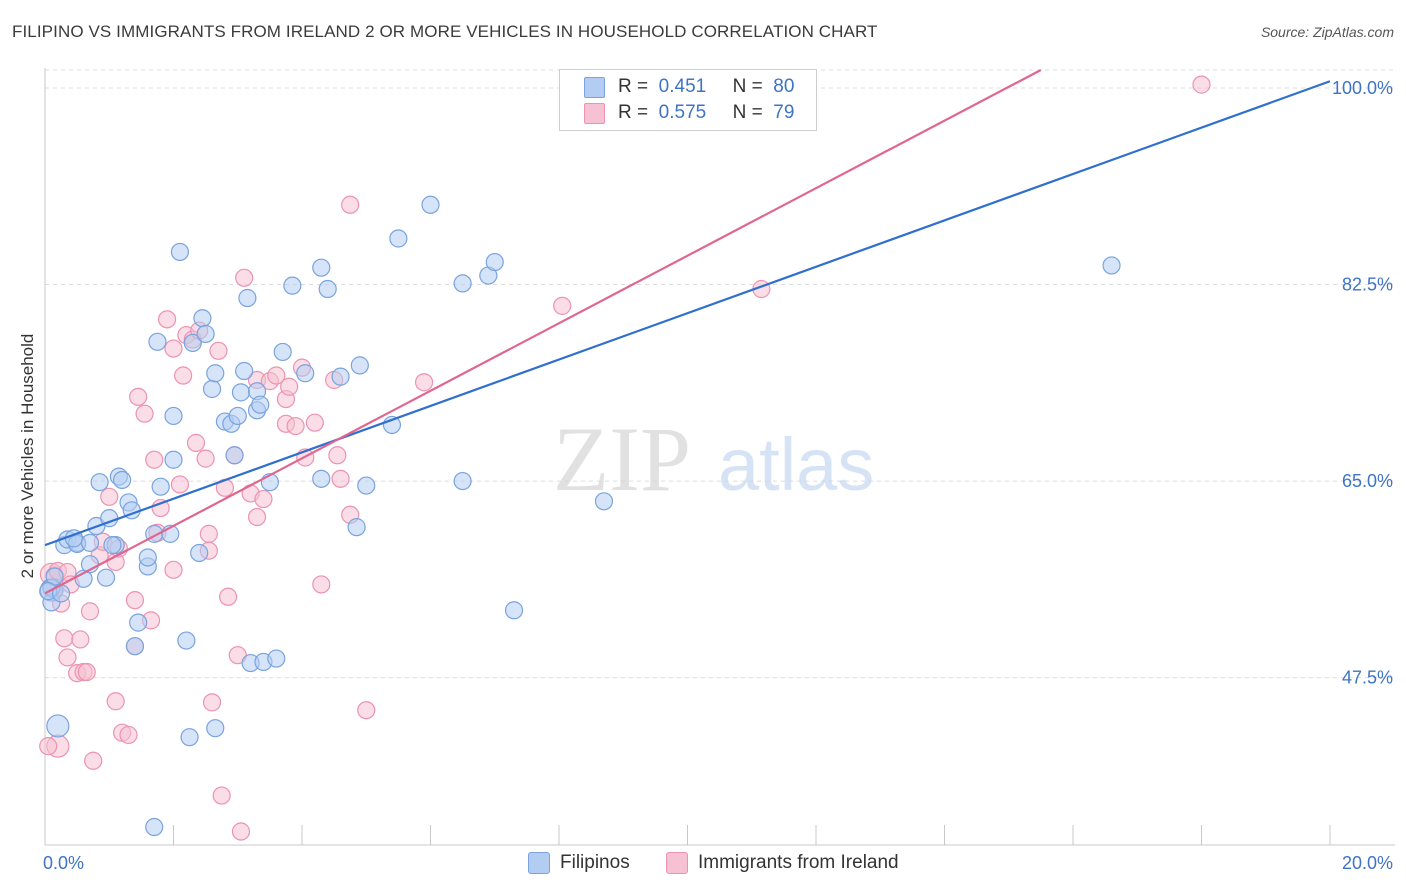 The height and width of the screenshot is (892, 1406). What do you see at coordinates (747, 112) in the screenshot?
I see `legend-n-label: N =` at bounding box center [747, 112].